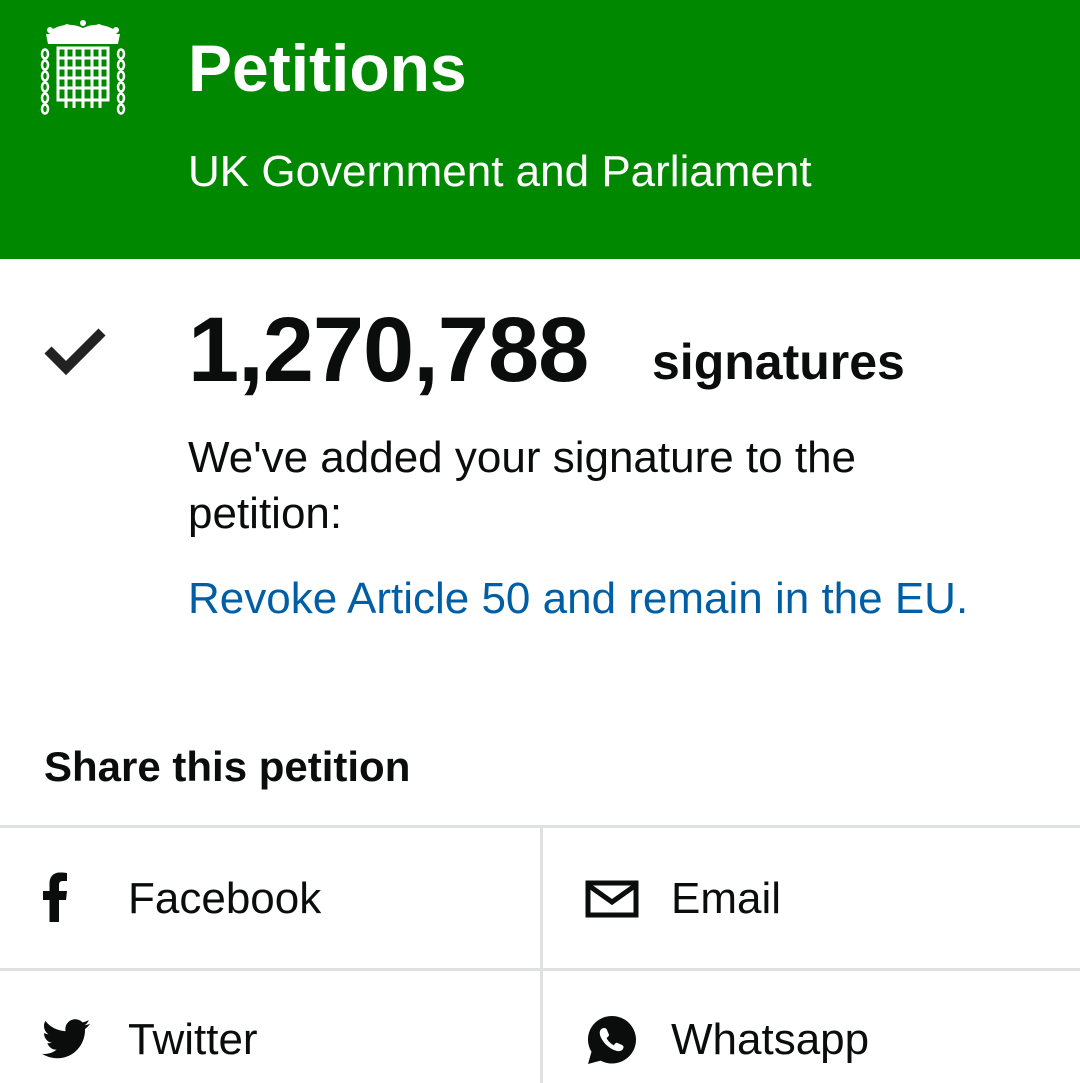 This screenshot has height=1083, width=1080. What do you see at coordinates (66, 1039) in the screenshot?
I see `twitter-bird-icon` at bounding box center [66, 1039].